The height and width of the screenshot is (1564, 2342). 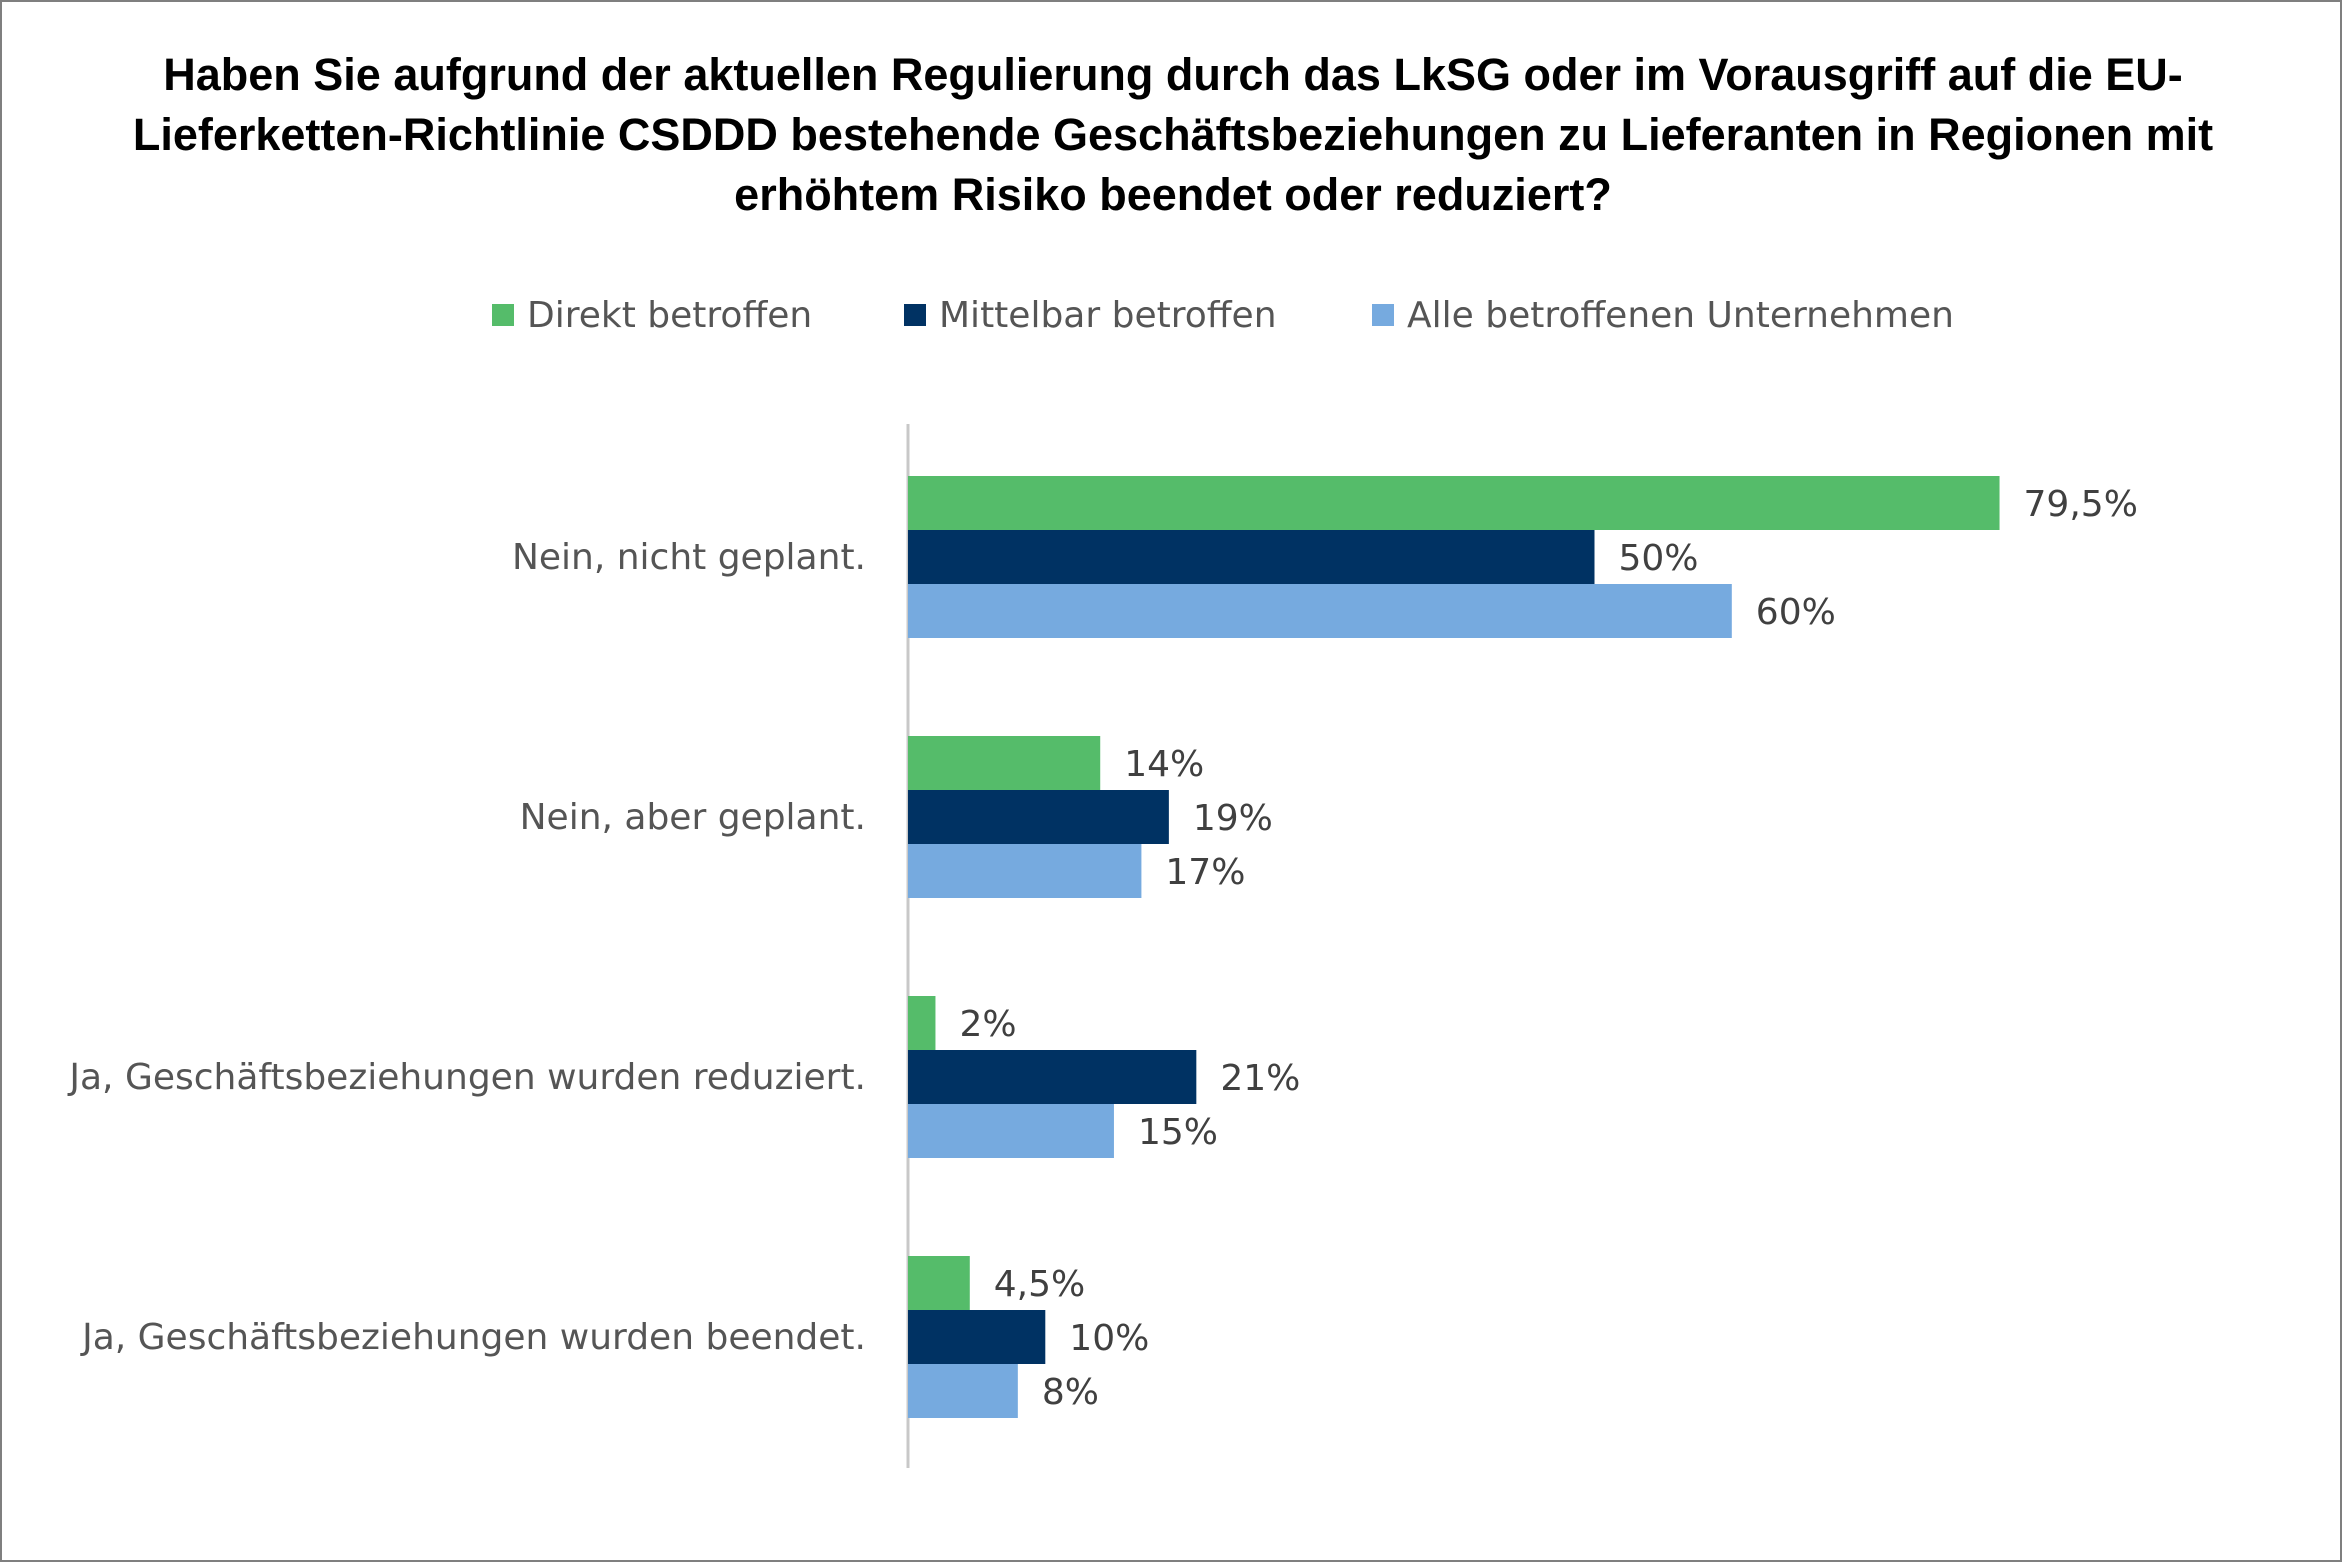 I want to click on bar-mittelbar-betroffen-ja-geschaeftsbeziehungen-wurden-beendet, so click(x=977, y=1337).